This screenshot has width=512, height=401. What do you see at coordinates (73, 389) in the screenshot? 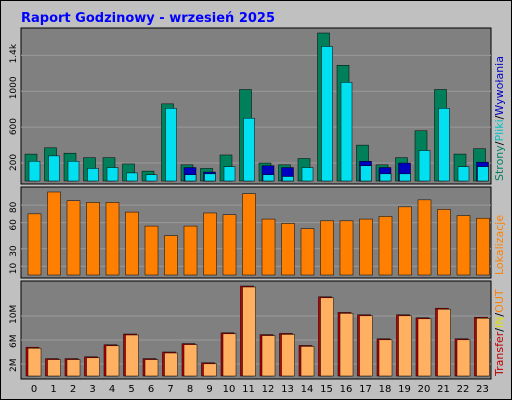
I see `x-tick-label: 2` at bounding box center [73, 389].